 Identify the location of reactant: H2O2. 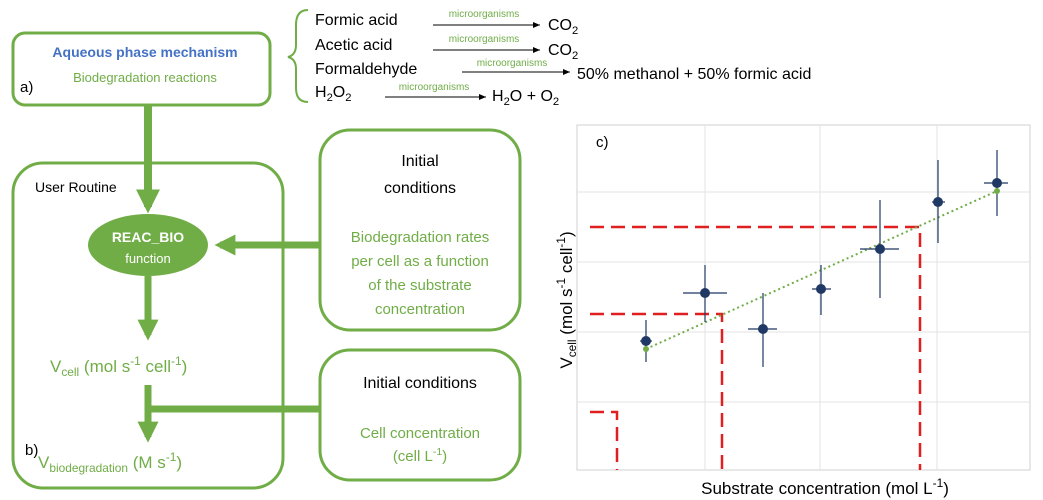
(333, 94).